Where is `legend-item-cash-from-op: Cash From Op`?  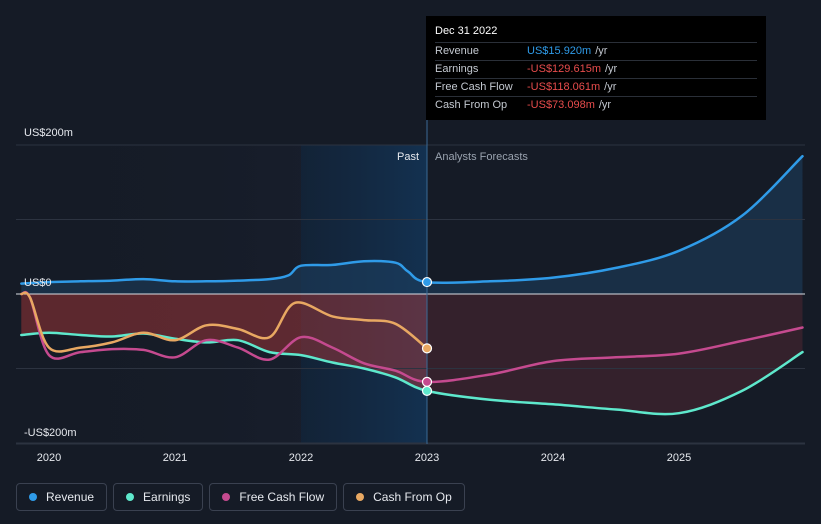 legend-item-cash-from-op: Cash From Op is located at coordinates (404, 497).